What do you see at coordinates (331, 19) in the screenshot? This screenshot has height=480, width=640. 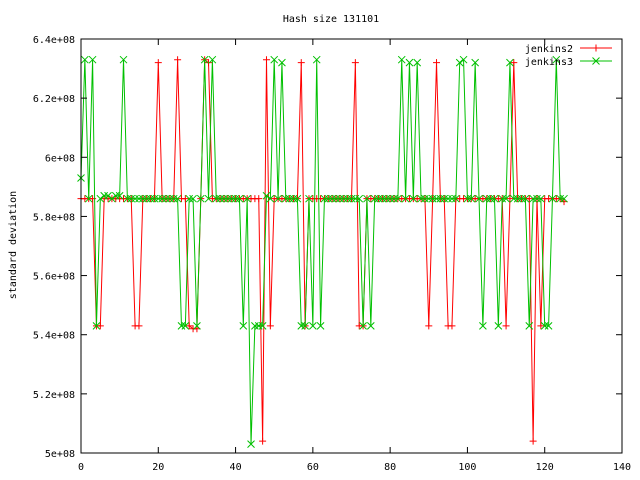 I see `chart-title: Hash size 131101` at bounding box center [331, 19].